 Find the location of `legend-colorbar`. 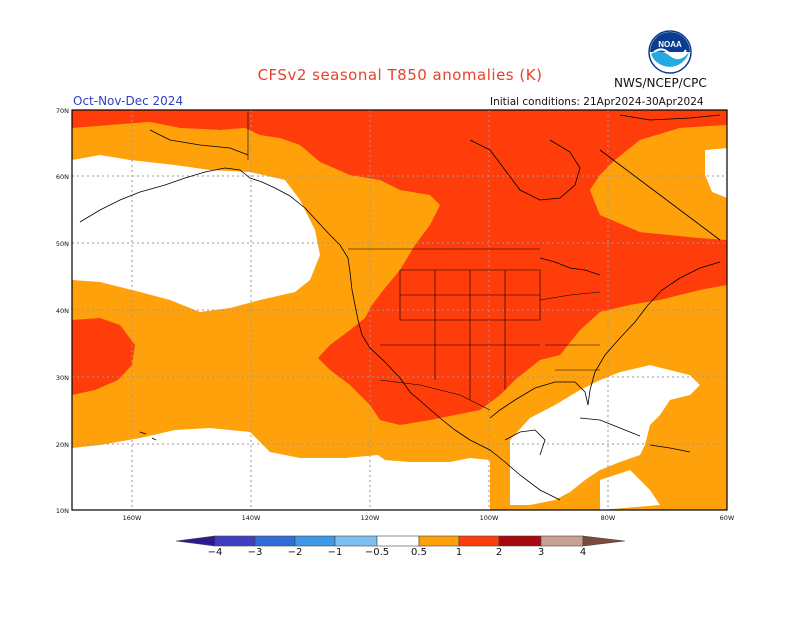

legend-colorbar is located at coordinates (400, 541).